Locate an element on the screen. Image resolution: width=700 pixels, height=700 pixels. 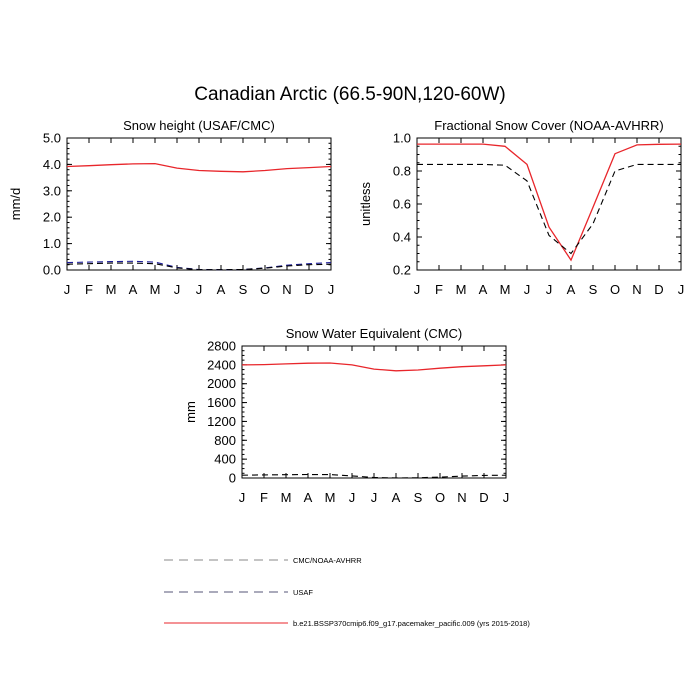
y-tick-label: 400 is located at coordinates (225, 459).